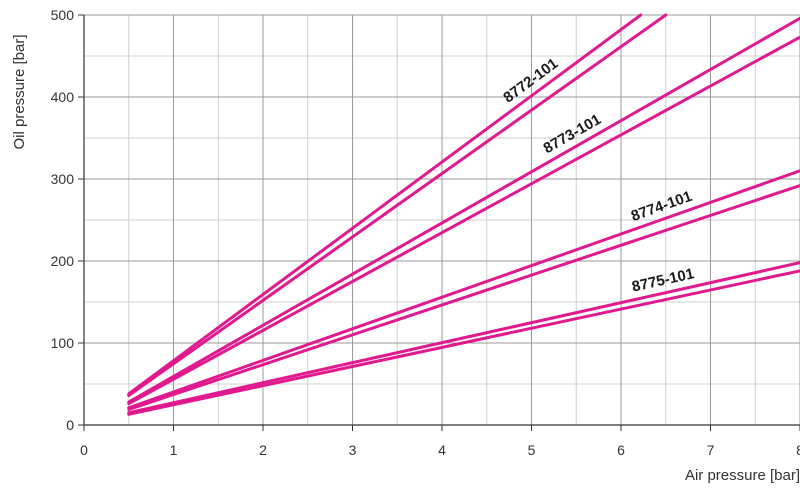  I want to click on x-tick-label: 3, so click(353, 450).